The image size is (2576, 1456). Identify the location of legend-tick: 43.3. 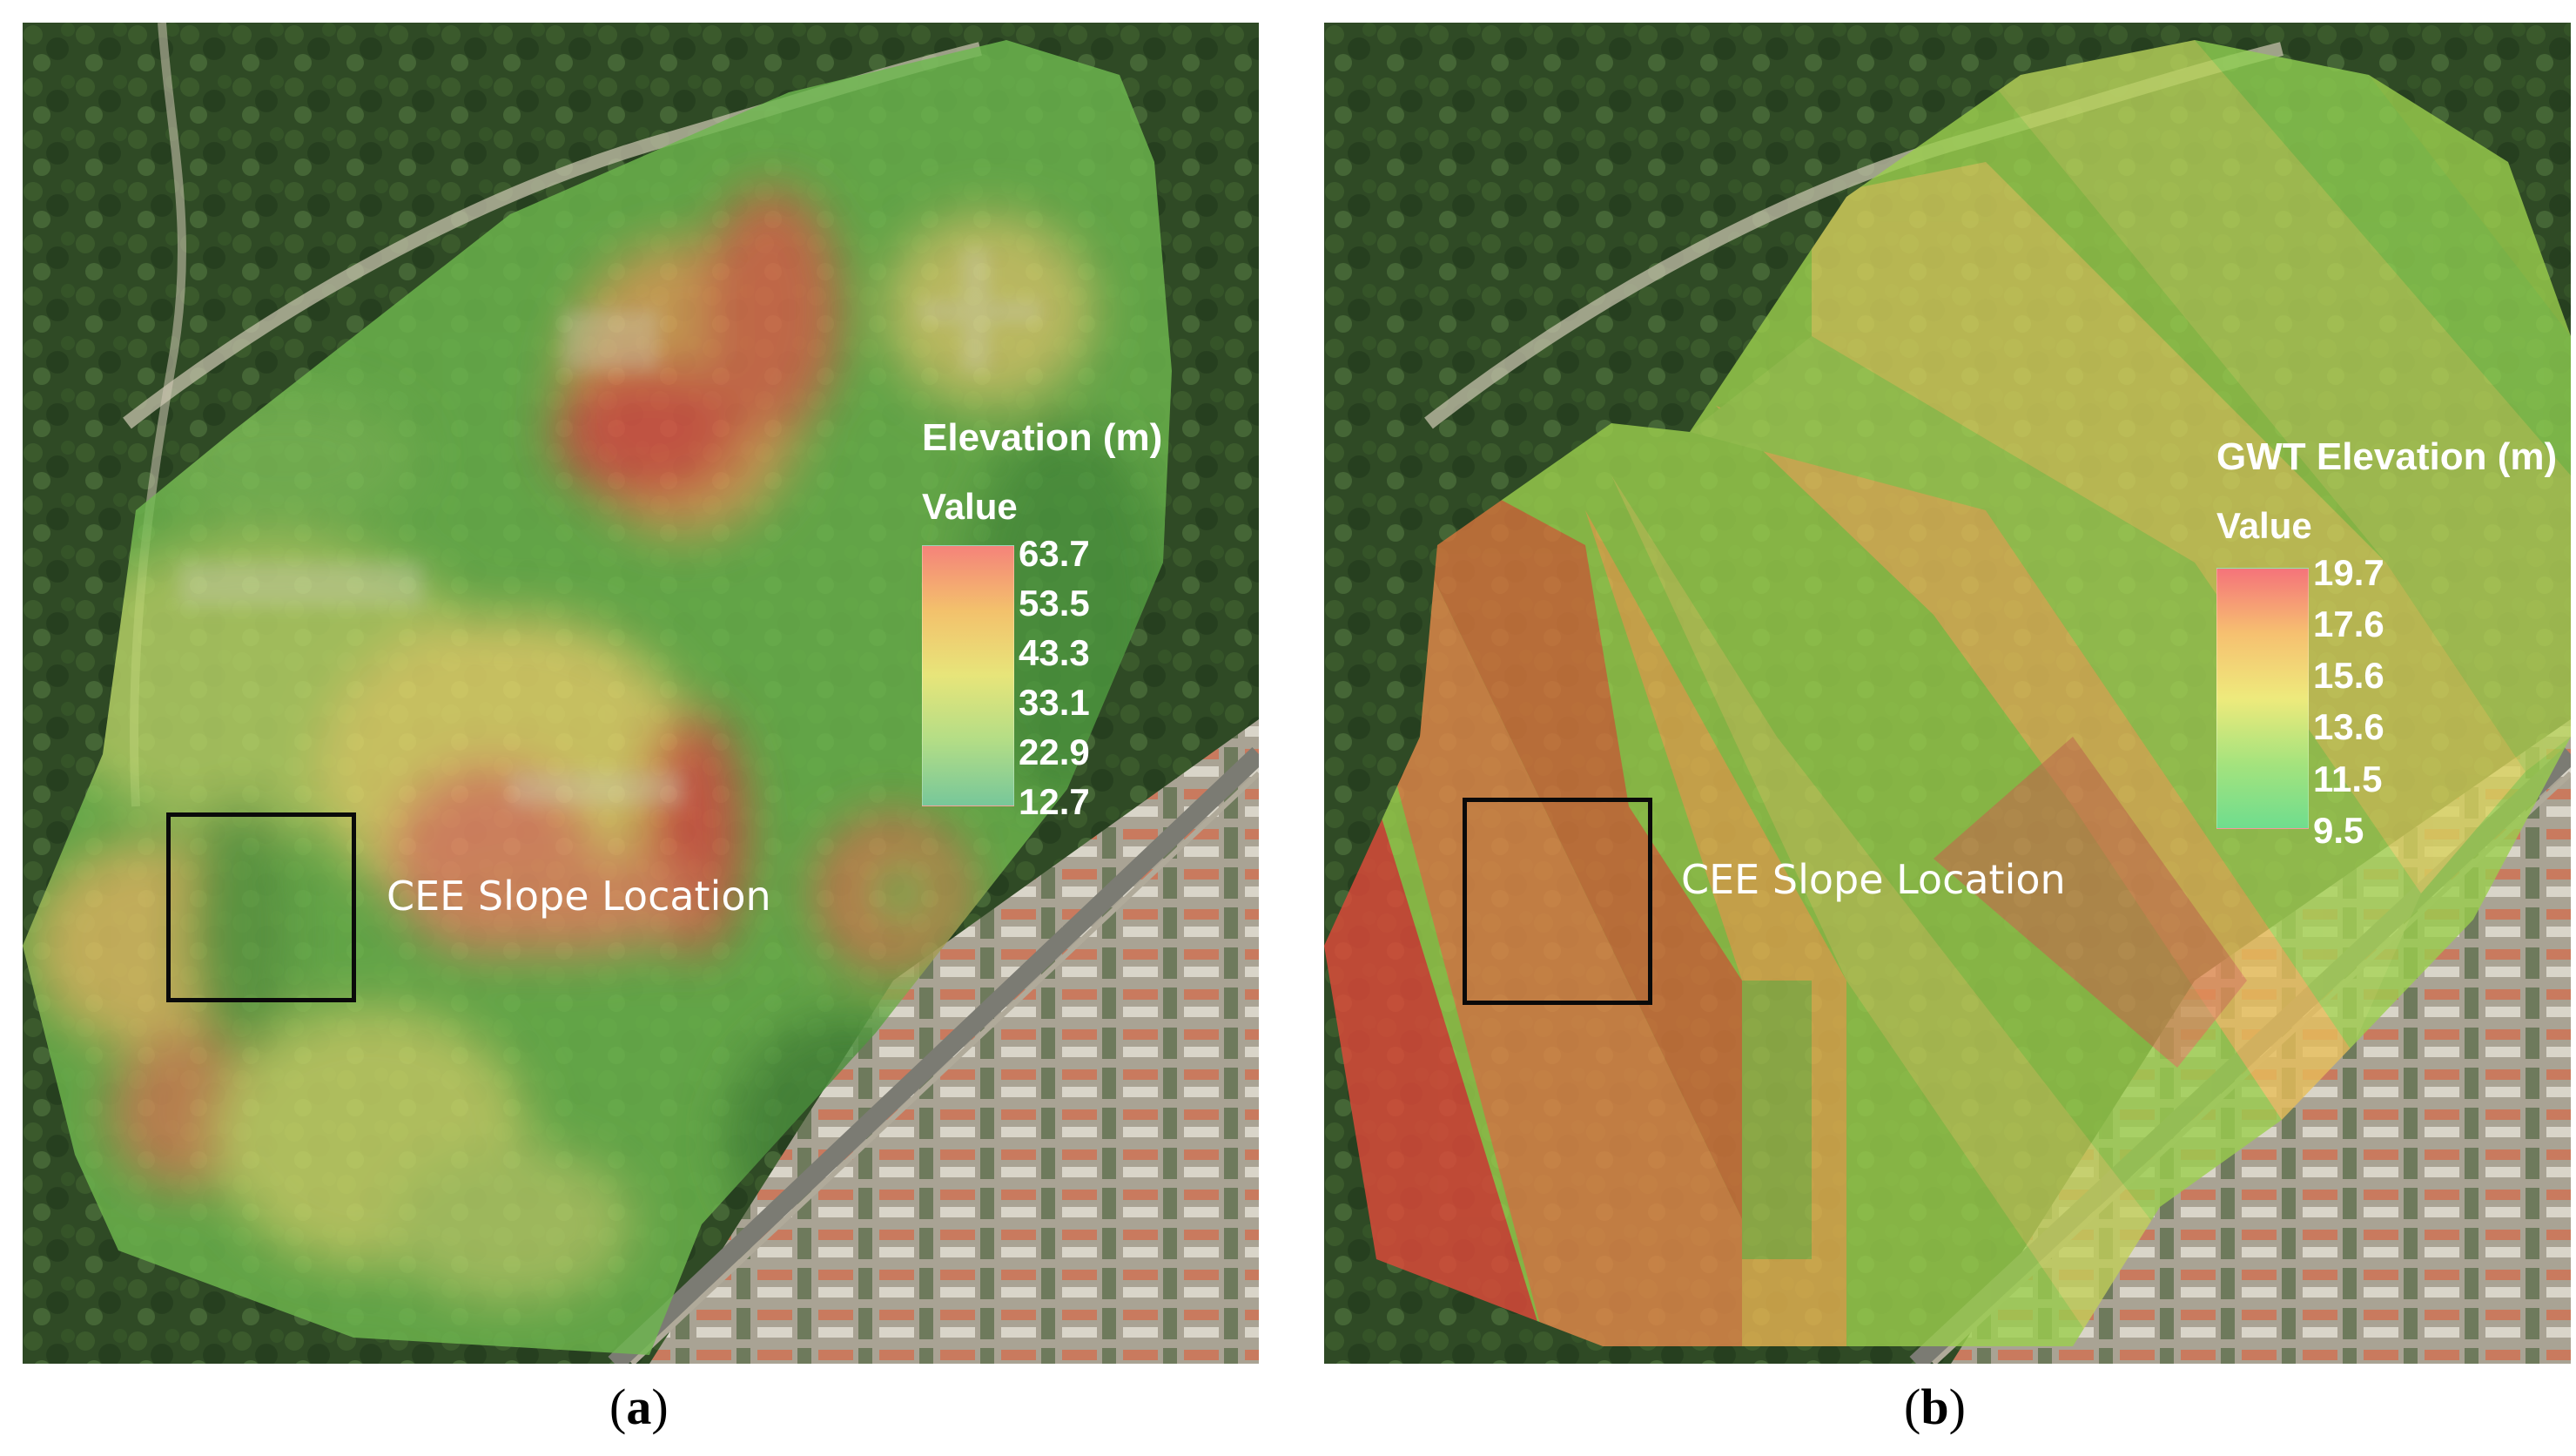
(1054, 652).